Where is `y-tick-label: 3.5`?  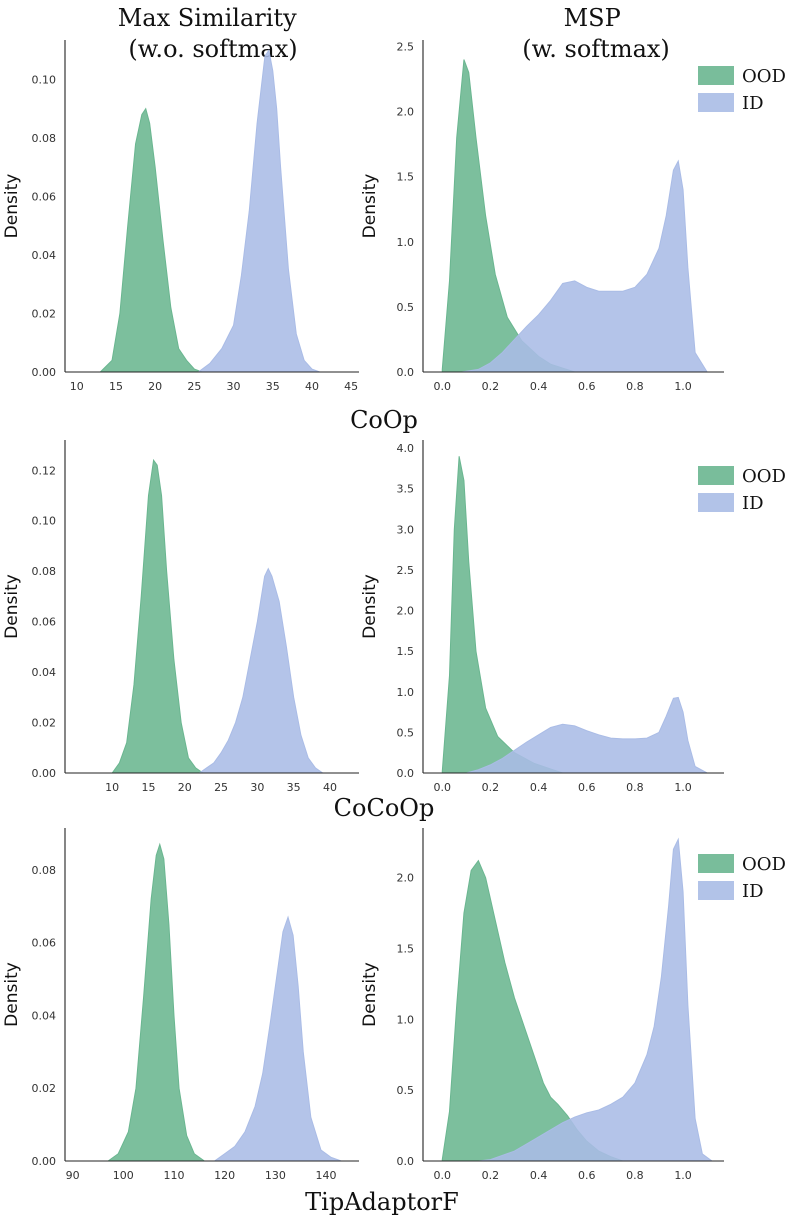
y-tick-label: 3.5 is located at coordinates (406, 489).